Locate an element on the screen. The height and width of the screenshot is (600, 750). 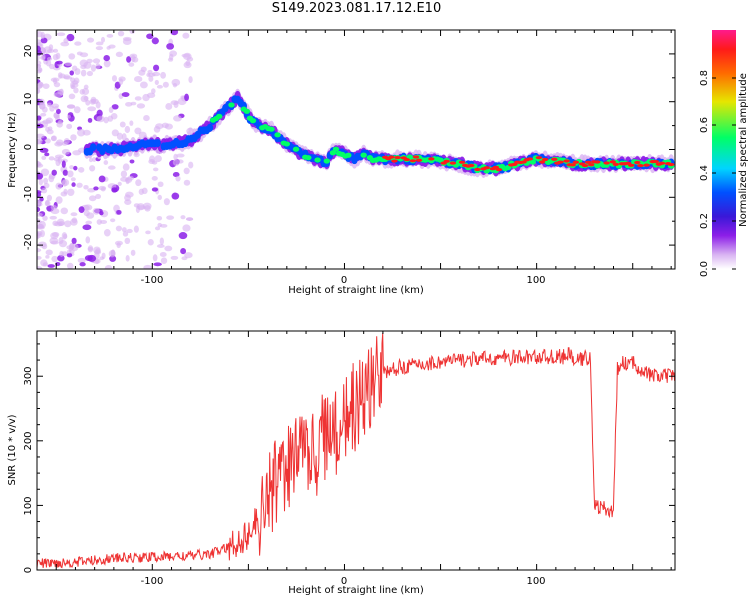
snr-x-tick-label: 0 is located at coordinates (344, 581).